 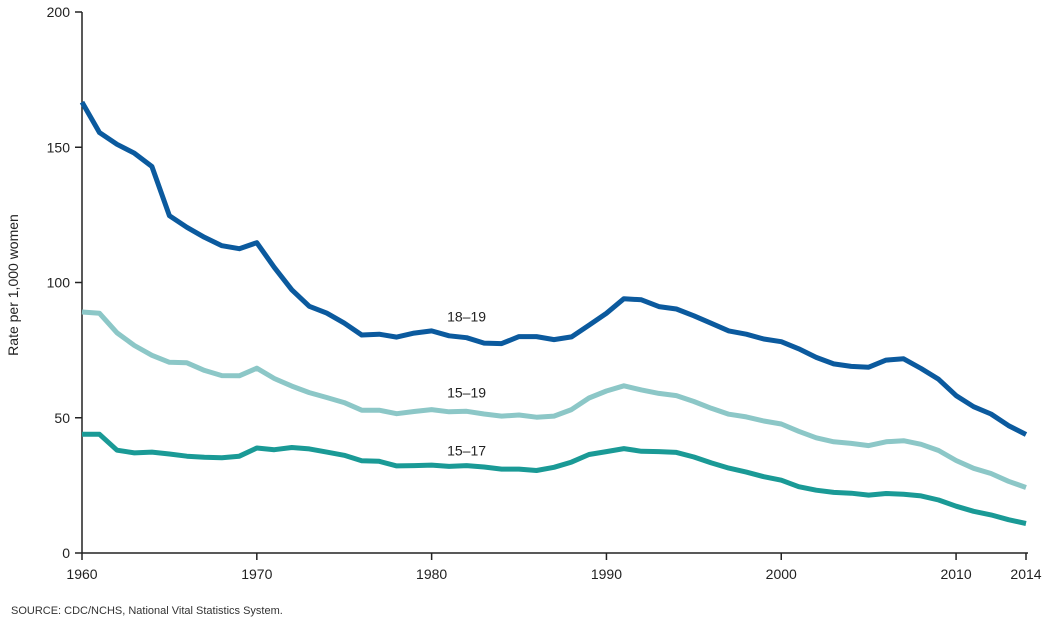 I want to click on x-tick-label: 1980, so click(x=431, y=574).